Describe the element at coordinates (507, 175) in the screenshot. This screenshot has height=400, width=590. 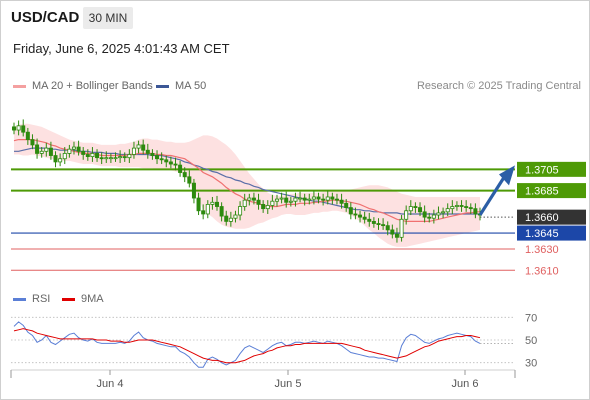
I see `forecast-arrow-head-icon` at that location.